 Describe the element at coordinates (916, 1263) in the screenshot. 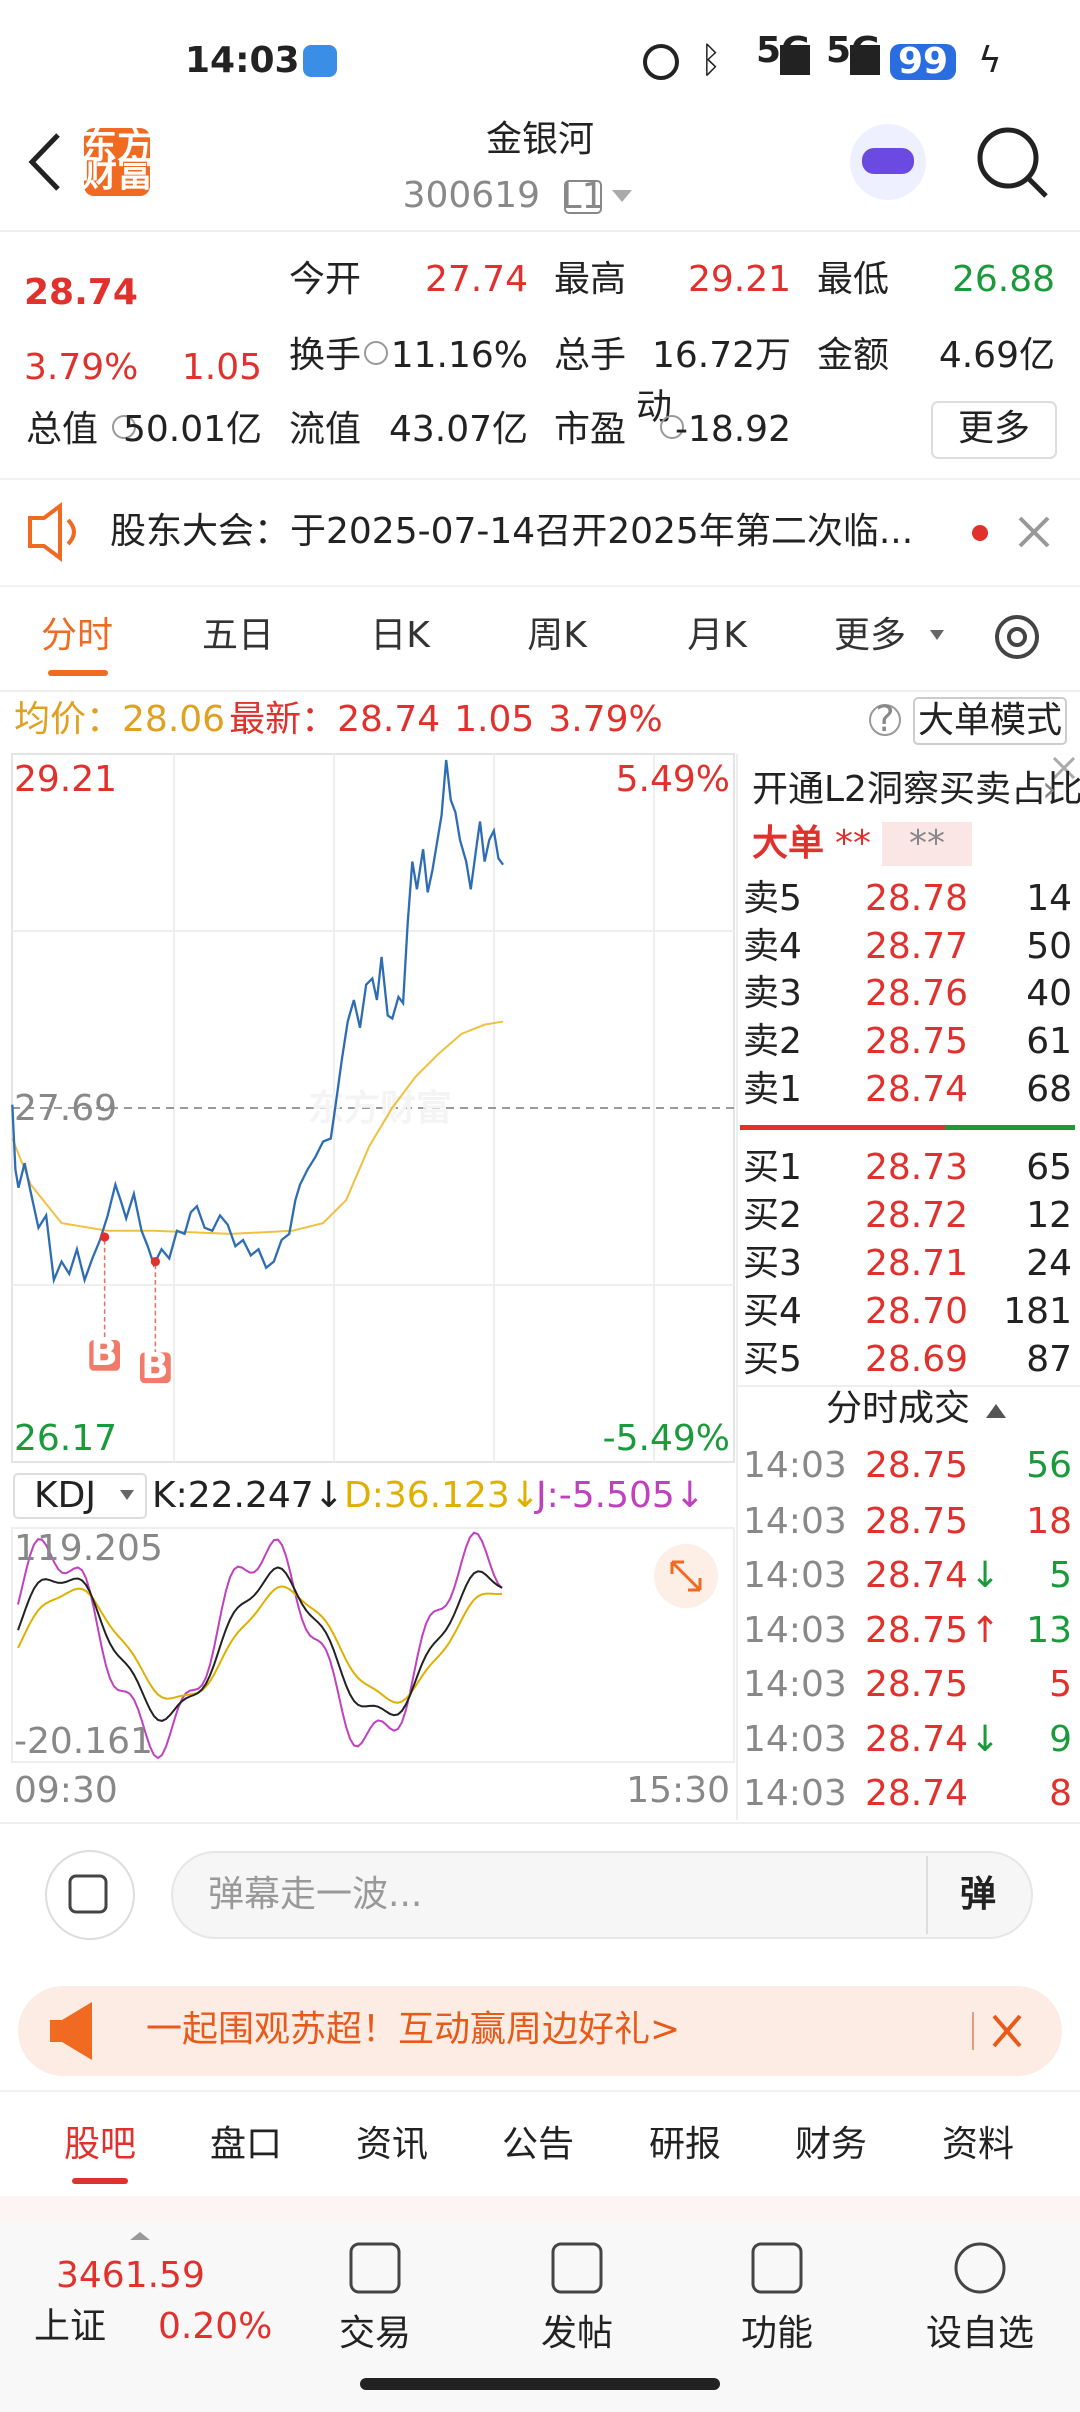

I see `book-price: 28.71` at that location.